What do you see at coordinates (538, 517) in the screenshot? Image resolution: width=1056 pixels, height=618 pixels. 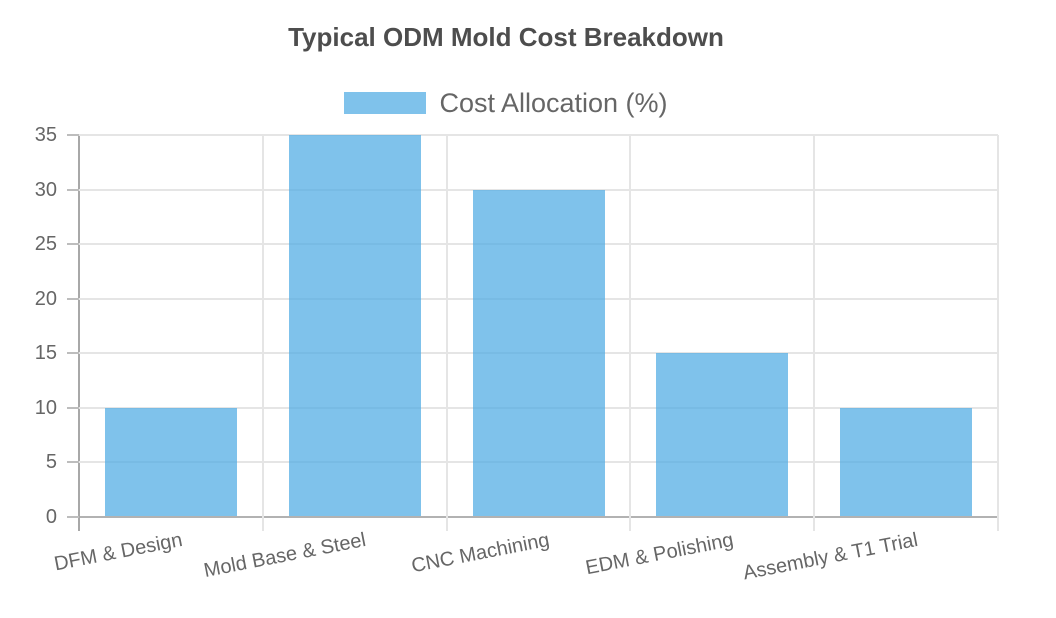 I see `x-axis-line` at bounding box center [538, 517].